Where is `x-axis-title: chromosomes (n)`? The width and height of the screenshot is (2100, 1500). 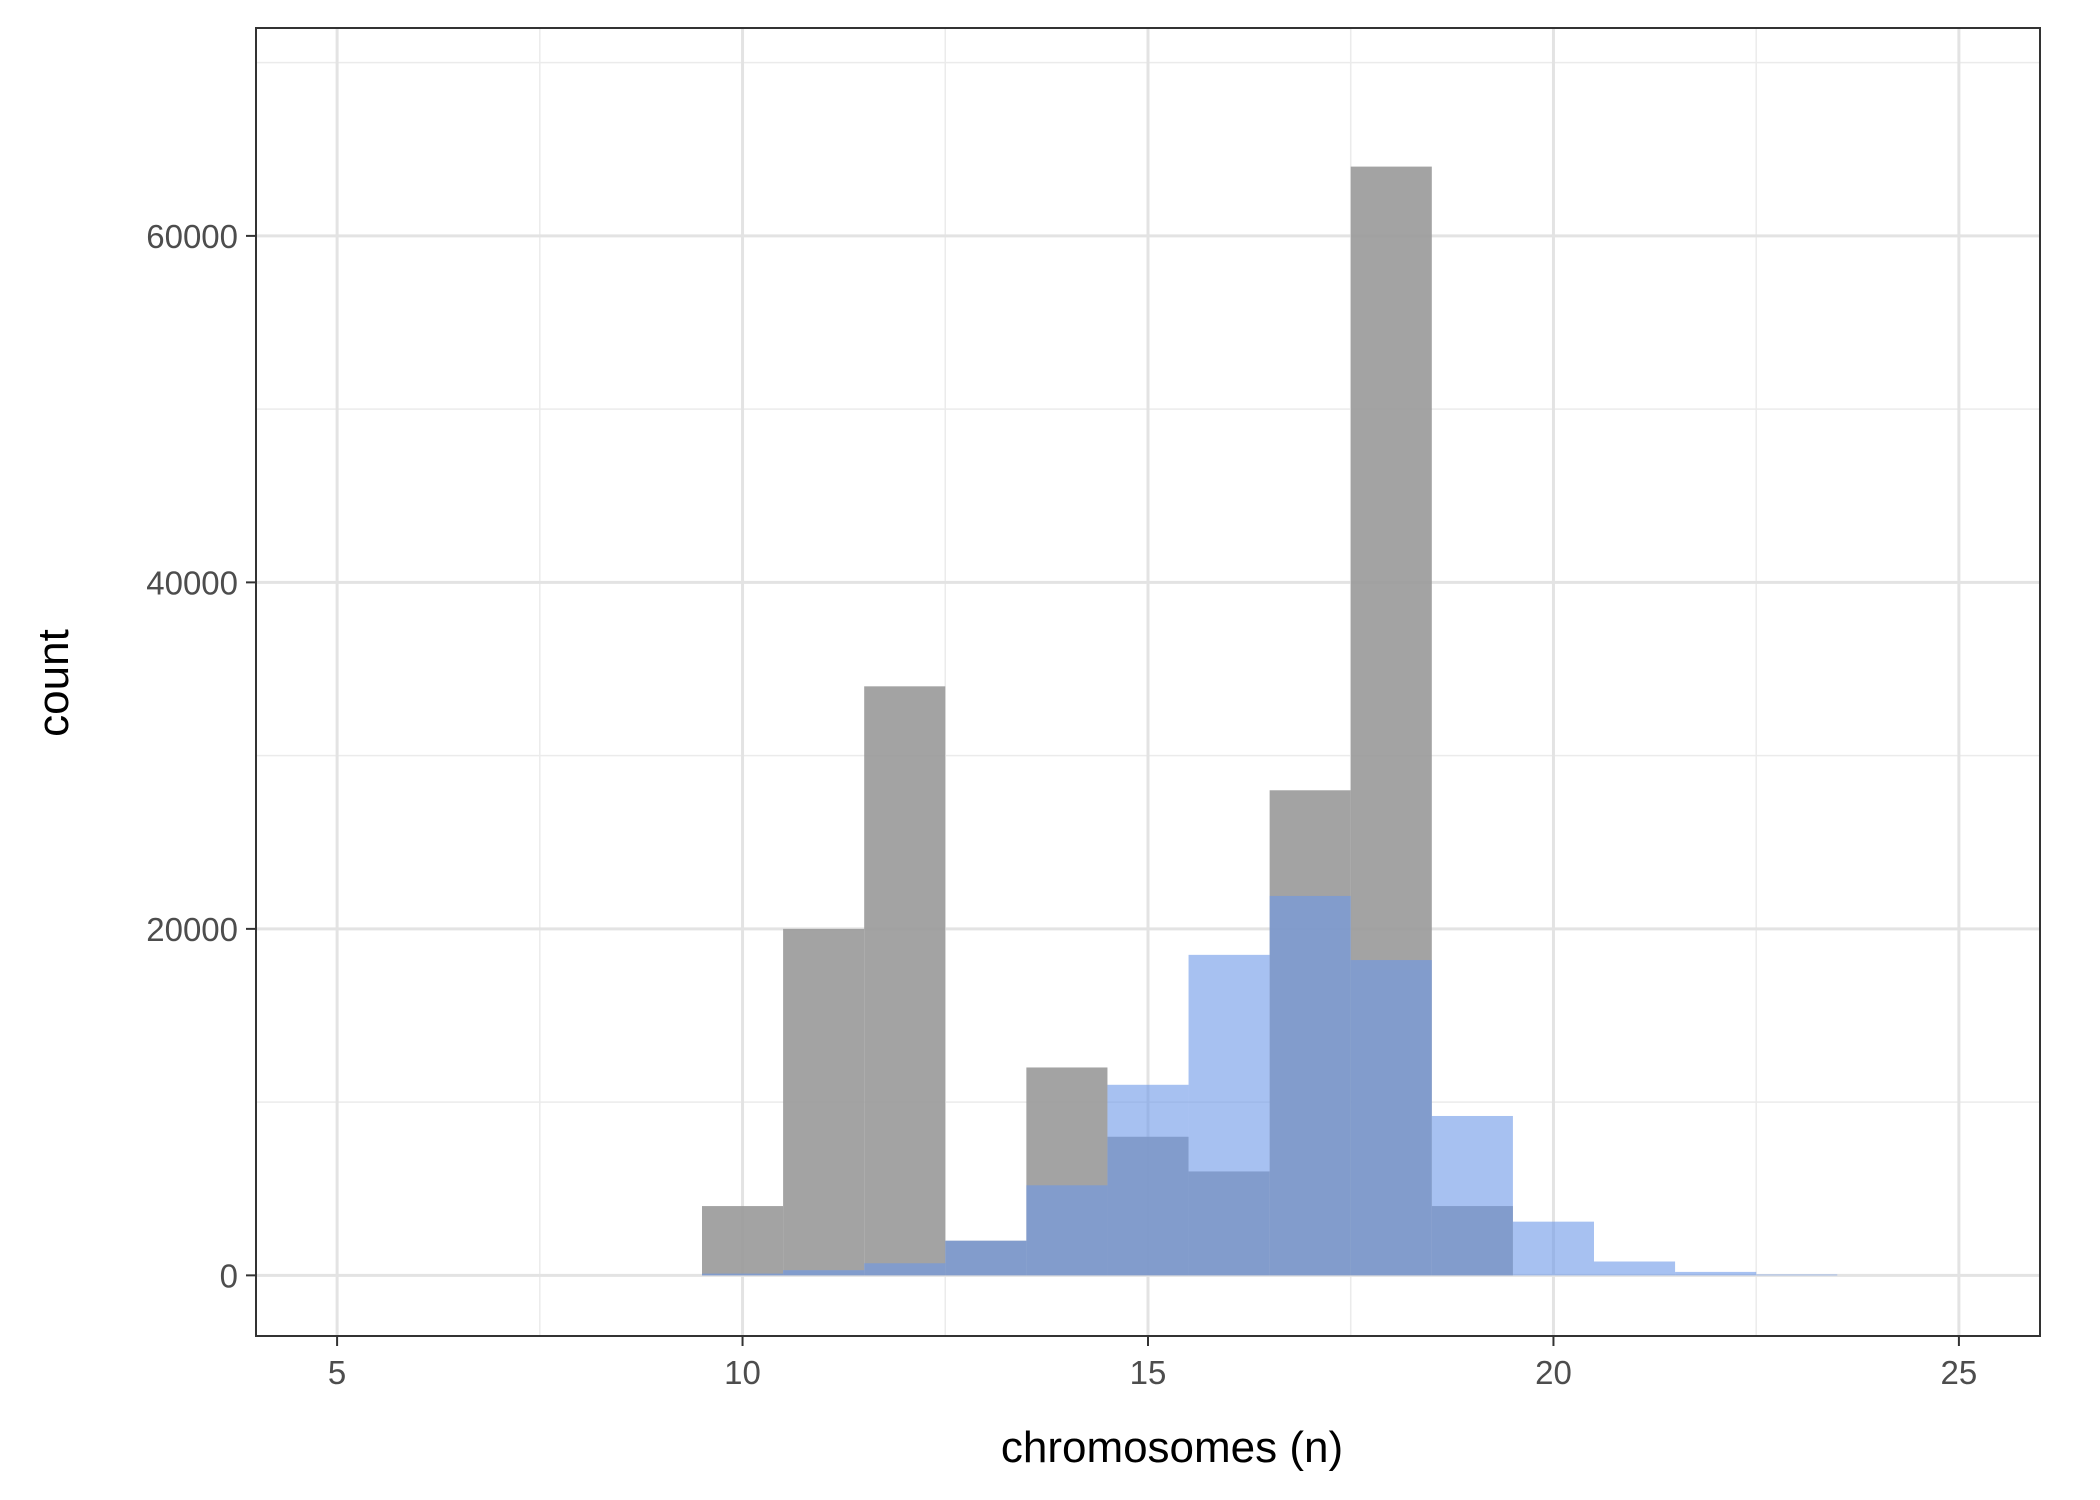
x-axis-title: chromosomes (n) is located at coordinates (1172, 1447).